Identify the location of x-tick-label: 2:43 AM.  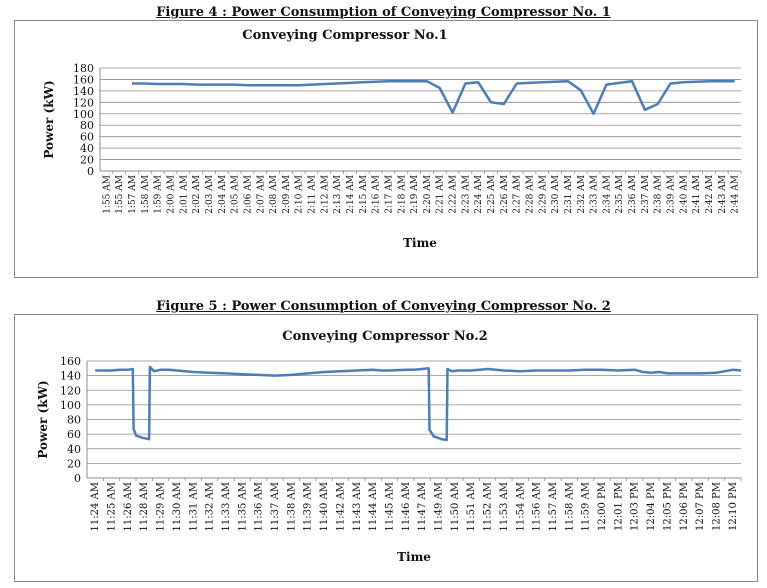
(723, 194).